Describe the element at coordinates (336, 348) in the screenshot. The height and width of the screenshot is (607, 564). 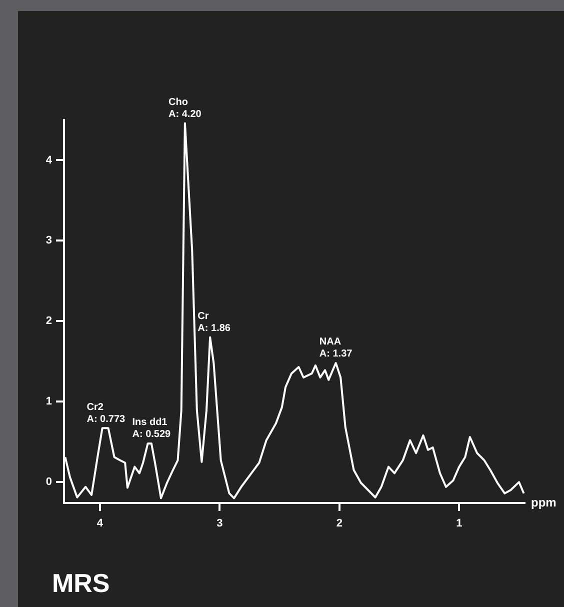
I see `annotation: NAA A: 1.37` at that location.